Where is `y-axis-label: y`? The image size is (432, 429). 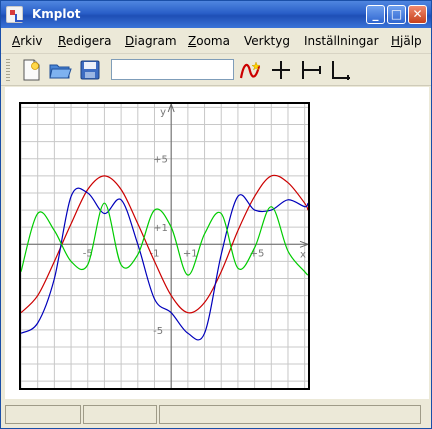
y-axis-label: y is located at coordinates (163, 112).